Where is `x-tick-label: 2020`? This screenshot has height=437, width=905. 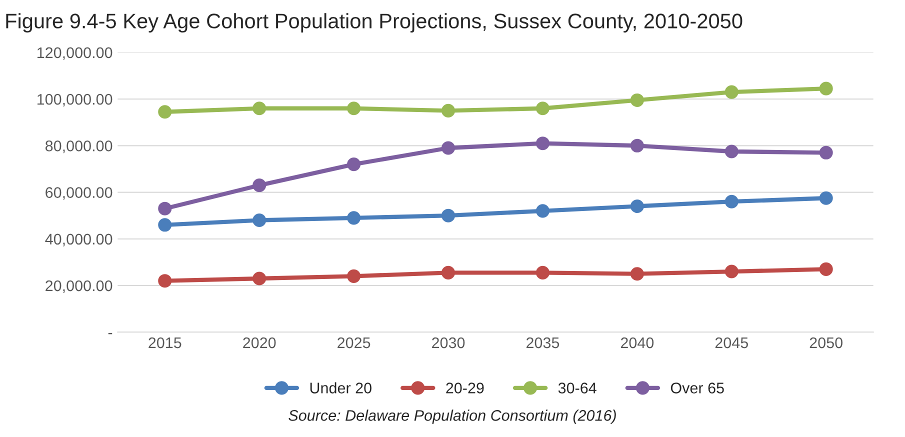
x-tick-label: 2020 is located at coordinates (259, 342).